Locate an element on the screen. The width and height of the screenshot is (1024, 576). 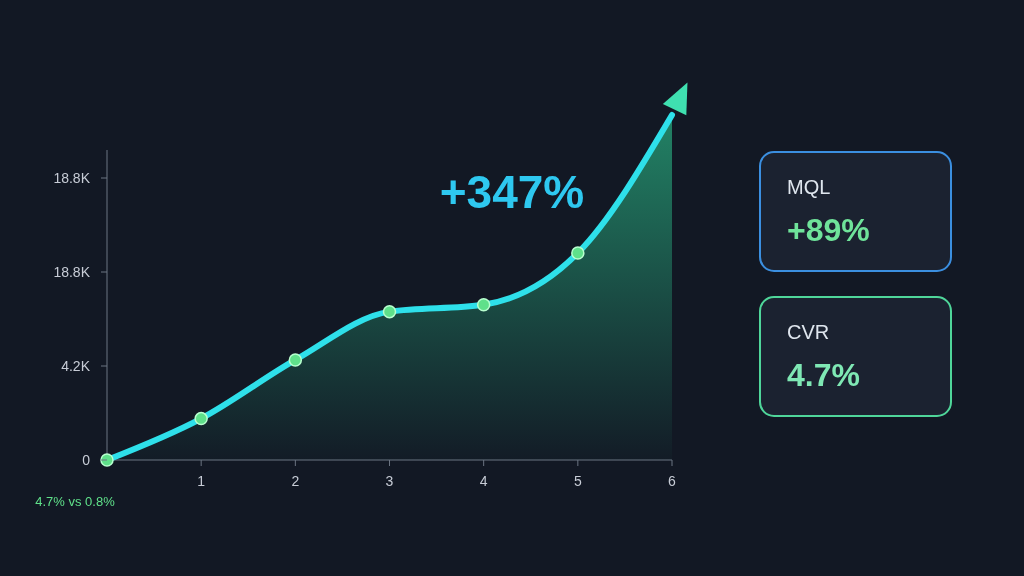
x-tick-label: 1 is located at coordinates (201, 481).